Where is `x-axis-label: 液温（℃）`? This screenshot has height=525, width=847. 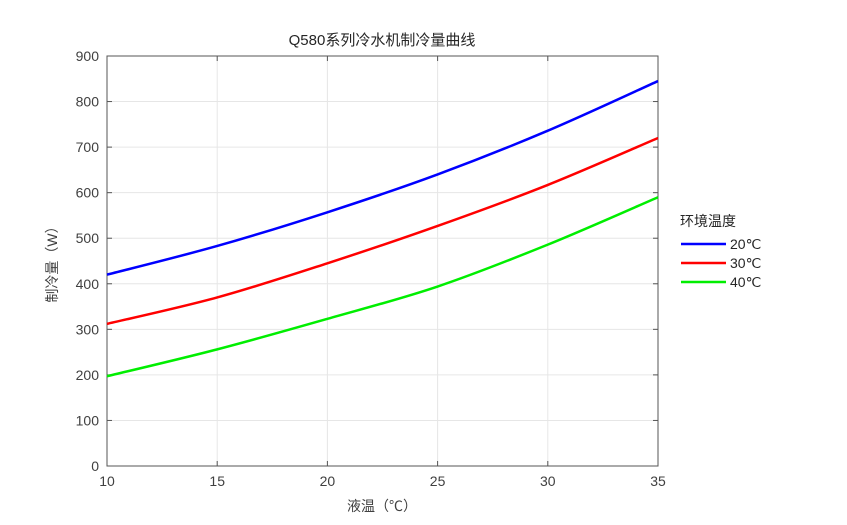
x-axis-label: 液温（℃） is located at coordinates (382, 506).